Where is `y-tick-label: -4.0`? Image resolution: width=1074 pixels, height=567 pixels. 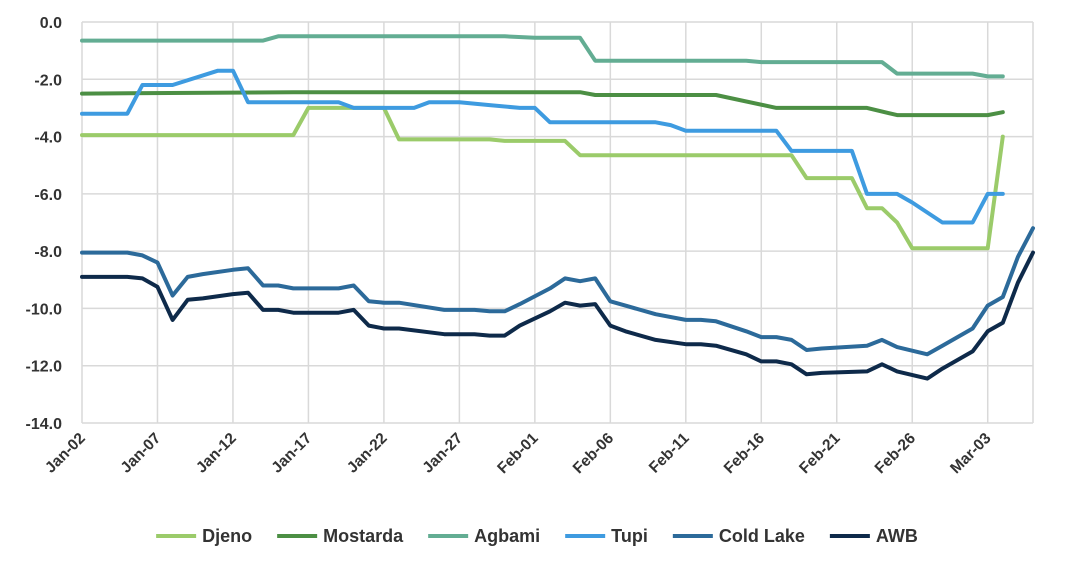 y-tick-label: -4.0 is located at coordinates (48, 138).